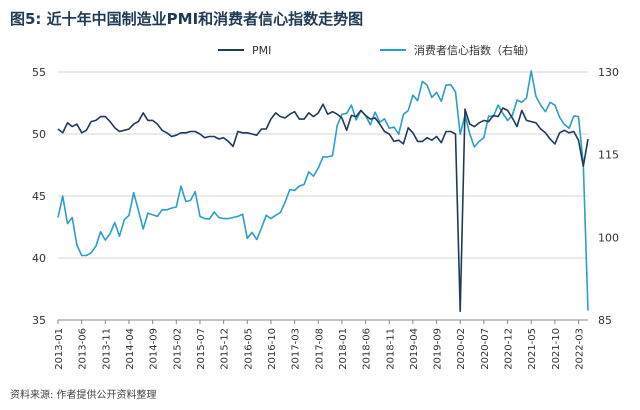 This screenshot has width=640, height=410. I want to click on y-right-tick-label: 85, so click(605, 320).